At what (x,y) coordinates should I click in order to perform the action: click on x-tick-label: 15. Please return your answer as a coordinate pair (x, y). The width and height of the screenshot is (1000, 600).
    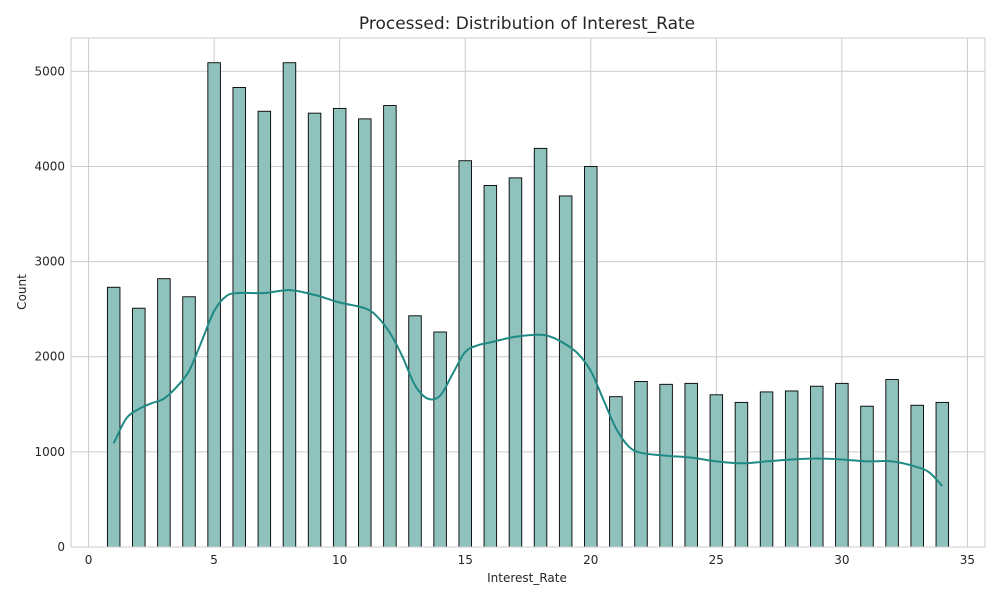
    Looking at the image, I should click on (465, 560).